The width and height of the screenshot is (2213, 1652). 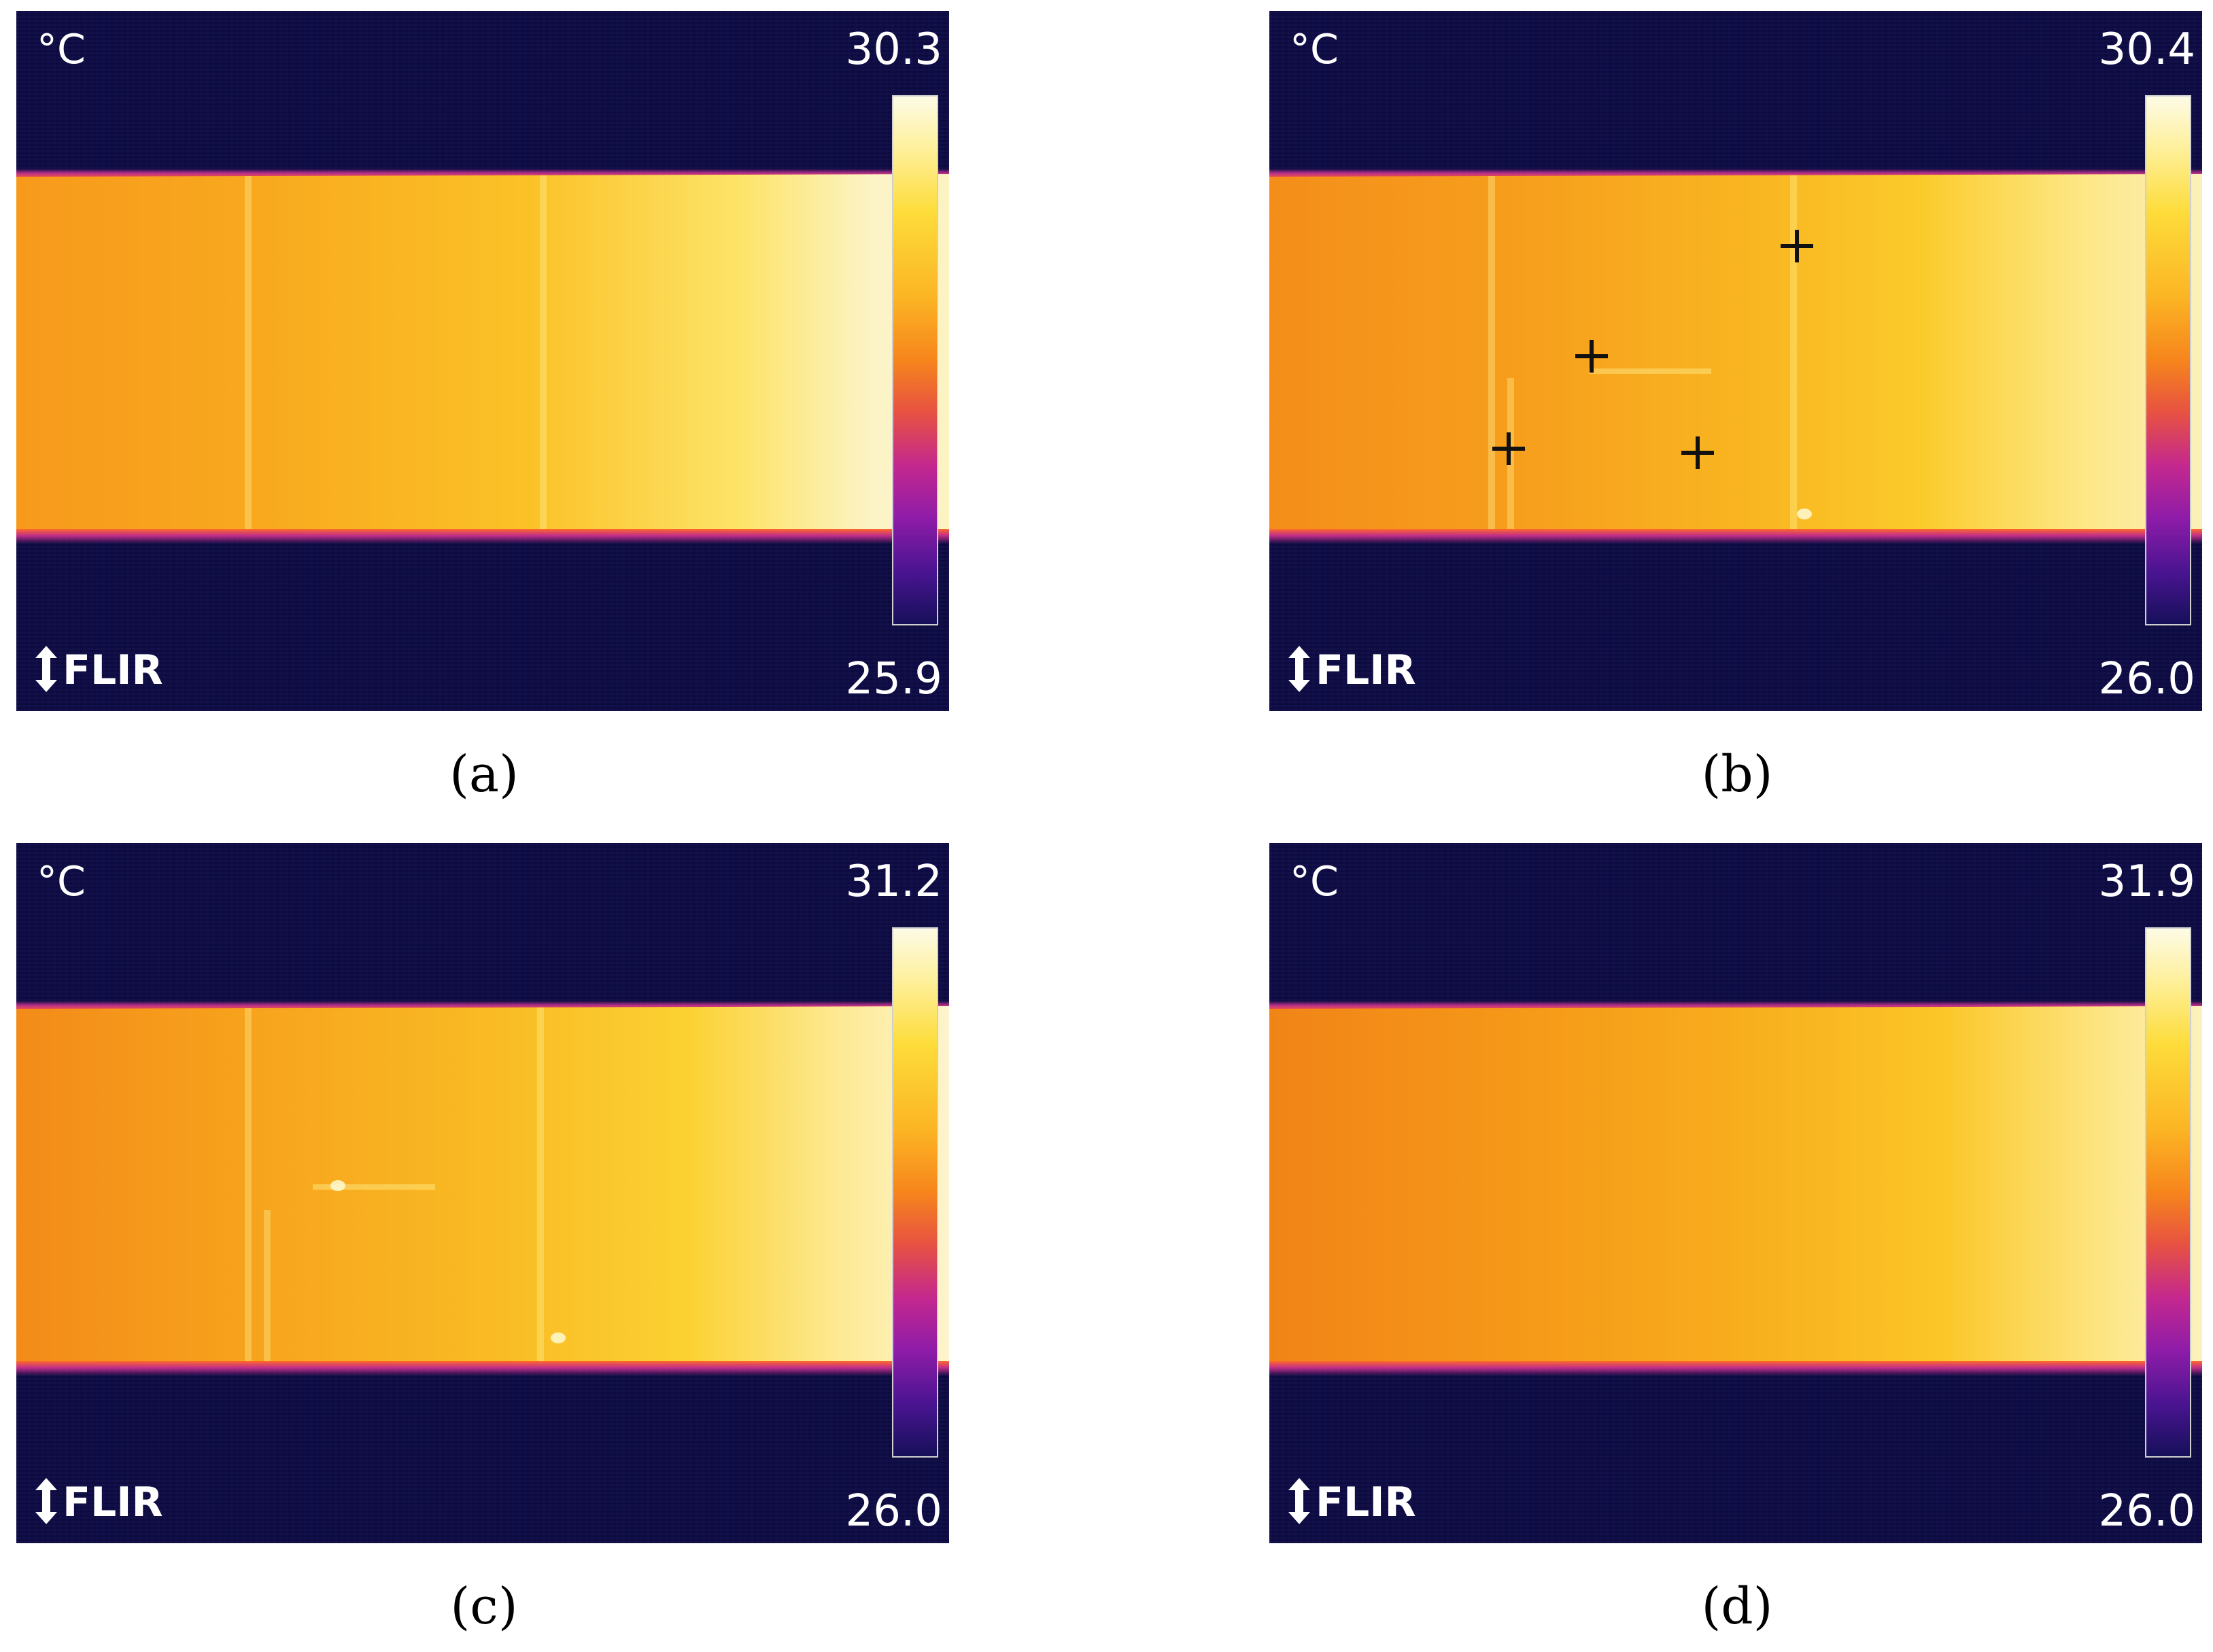 I want to click on caption-d: (d), so click(x=1737, y=1606).